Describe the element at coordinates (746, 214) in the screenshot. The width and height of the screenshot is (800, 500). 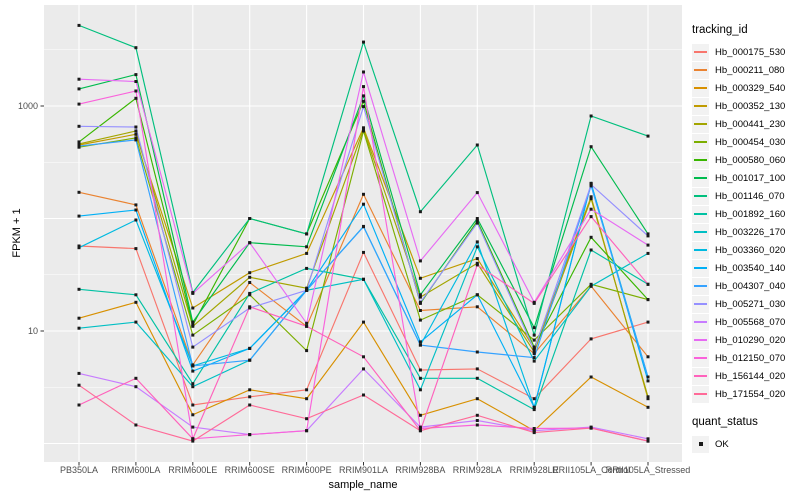
I see `legend-entry: Hb_001892_160` at that location.